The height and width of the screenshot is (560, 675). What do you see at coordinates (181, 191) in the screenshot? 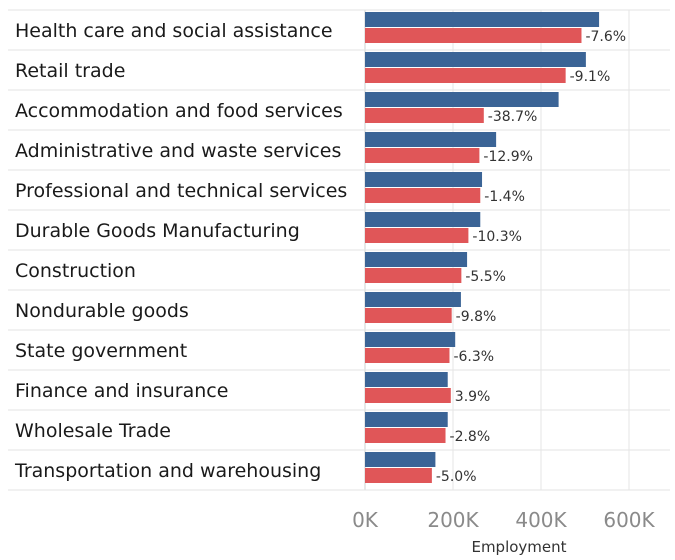
I see `category-label: Professional and technical services` at bounding box center [181, 191].